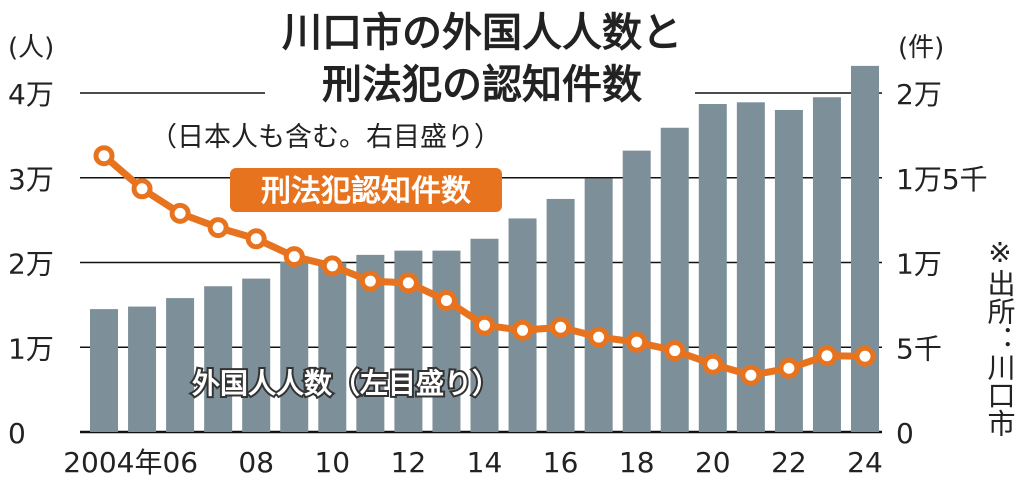 This screenshot has height=488, width=1024. Describe the element at coordinates (789, 368) in the screenshot. I see `line-point-2022` at that location.